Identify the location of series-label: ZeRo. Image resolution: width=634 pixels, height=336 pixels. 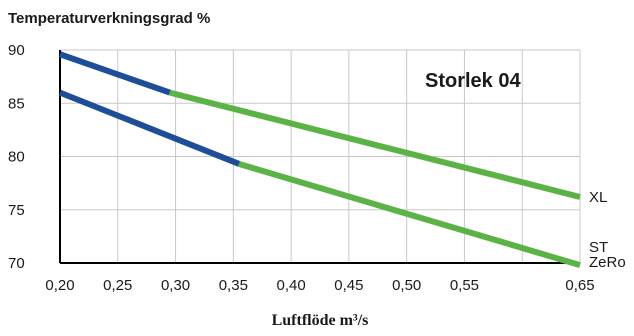
(607, 262).